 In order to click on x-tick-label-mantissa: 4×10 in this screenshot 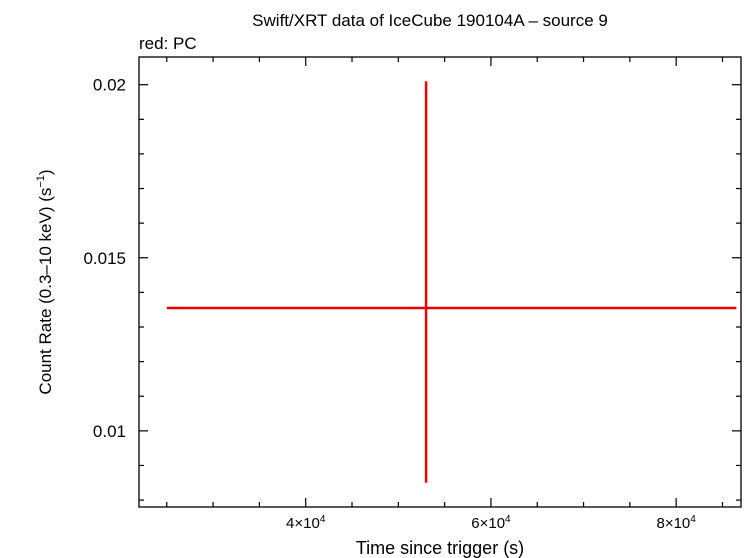, I will do `click(303, 523)`.